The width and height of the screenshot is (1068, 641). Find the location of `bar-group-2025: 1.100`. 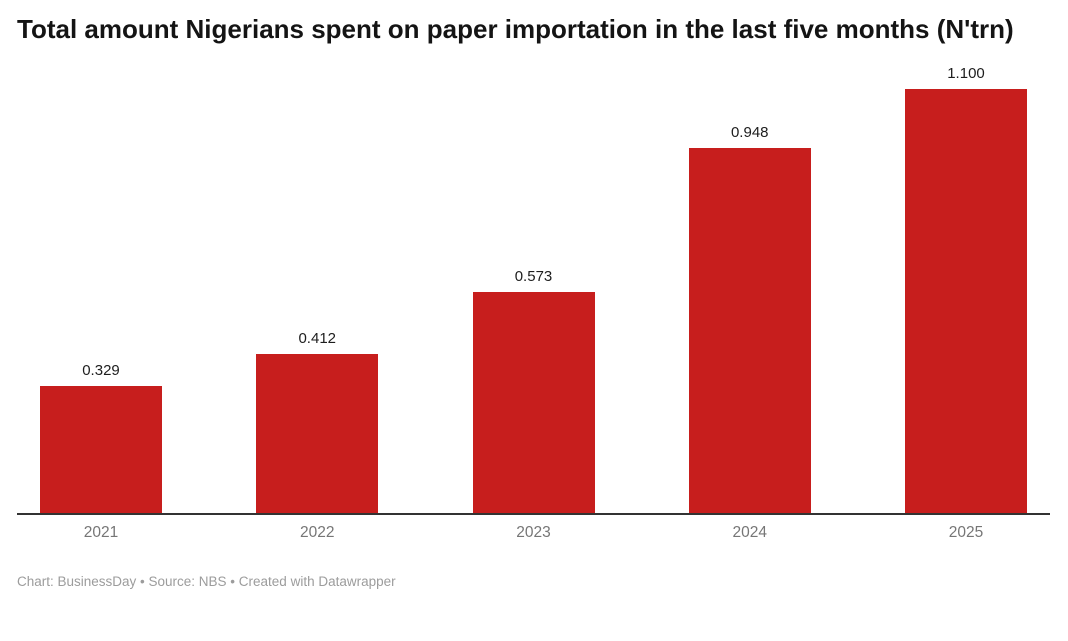

bar-group-2025: 1.100 is located at coordinates (966, 289).